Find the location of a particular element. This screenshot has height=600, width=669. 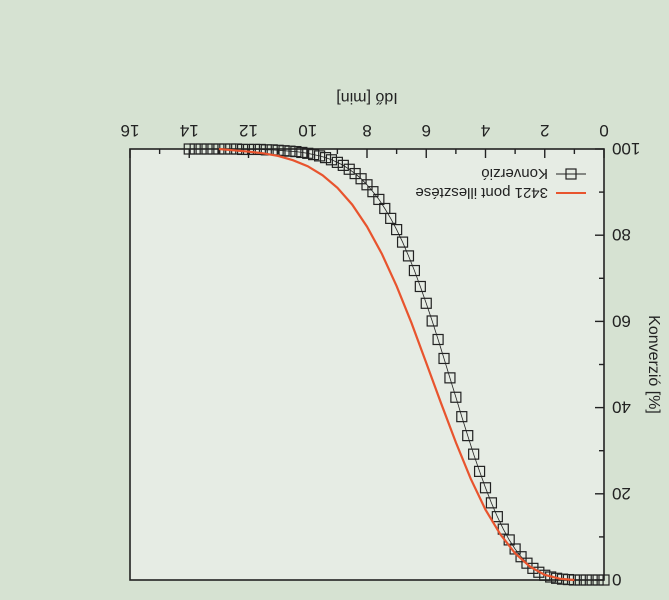

x-tick-label: 2 is located at coordinates (544, 130).